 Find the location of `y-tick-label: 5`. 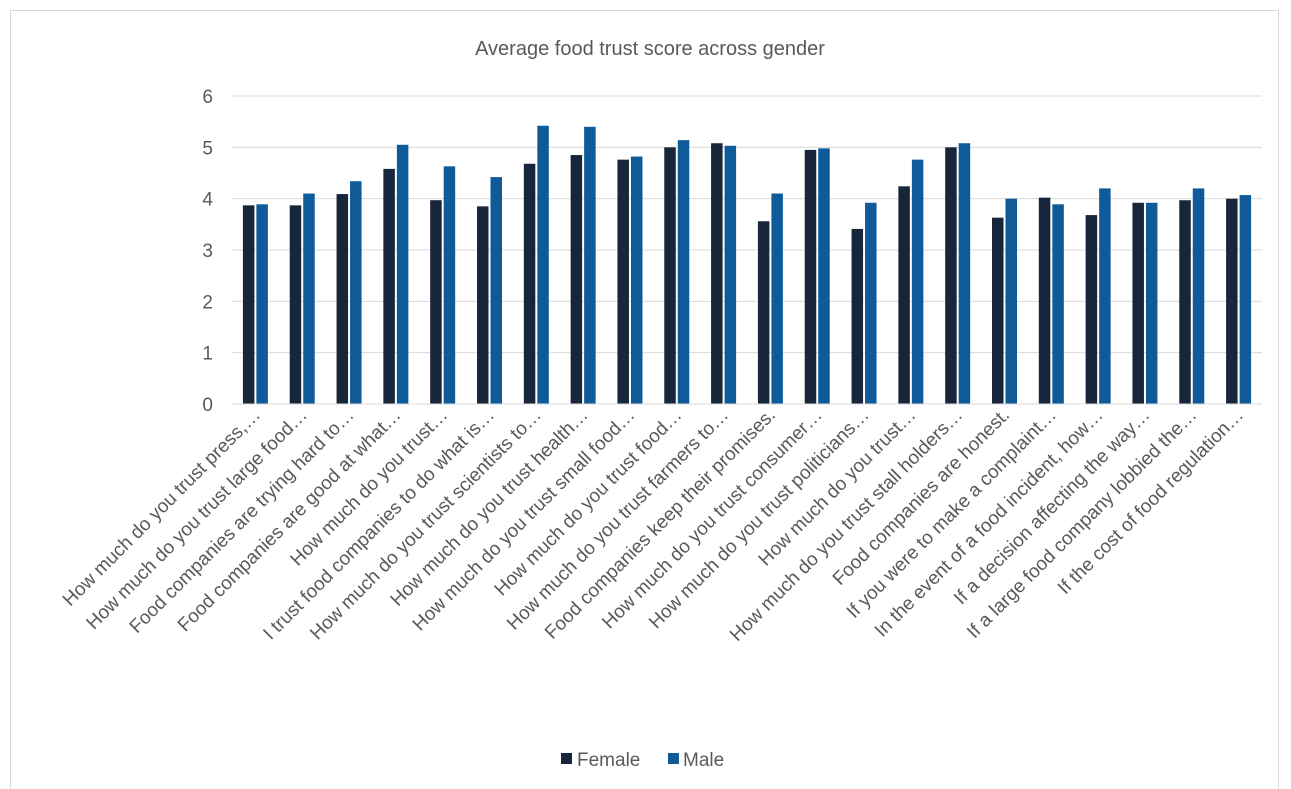

y-tick-label: 5 is located at coordinates (207, 148).